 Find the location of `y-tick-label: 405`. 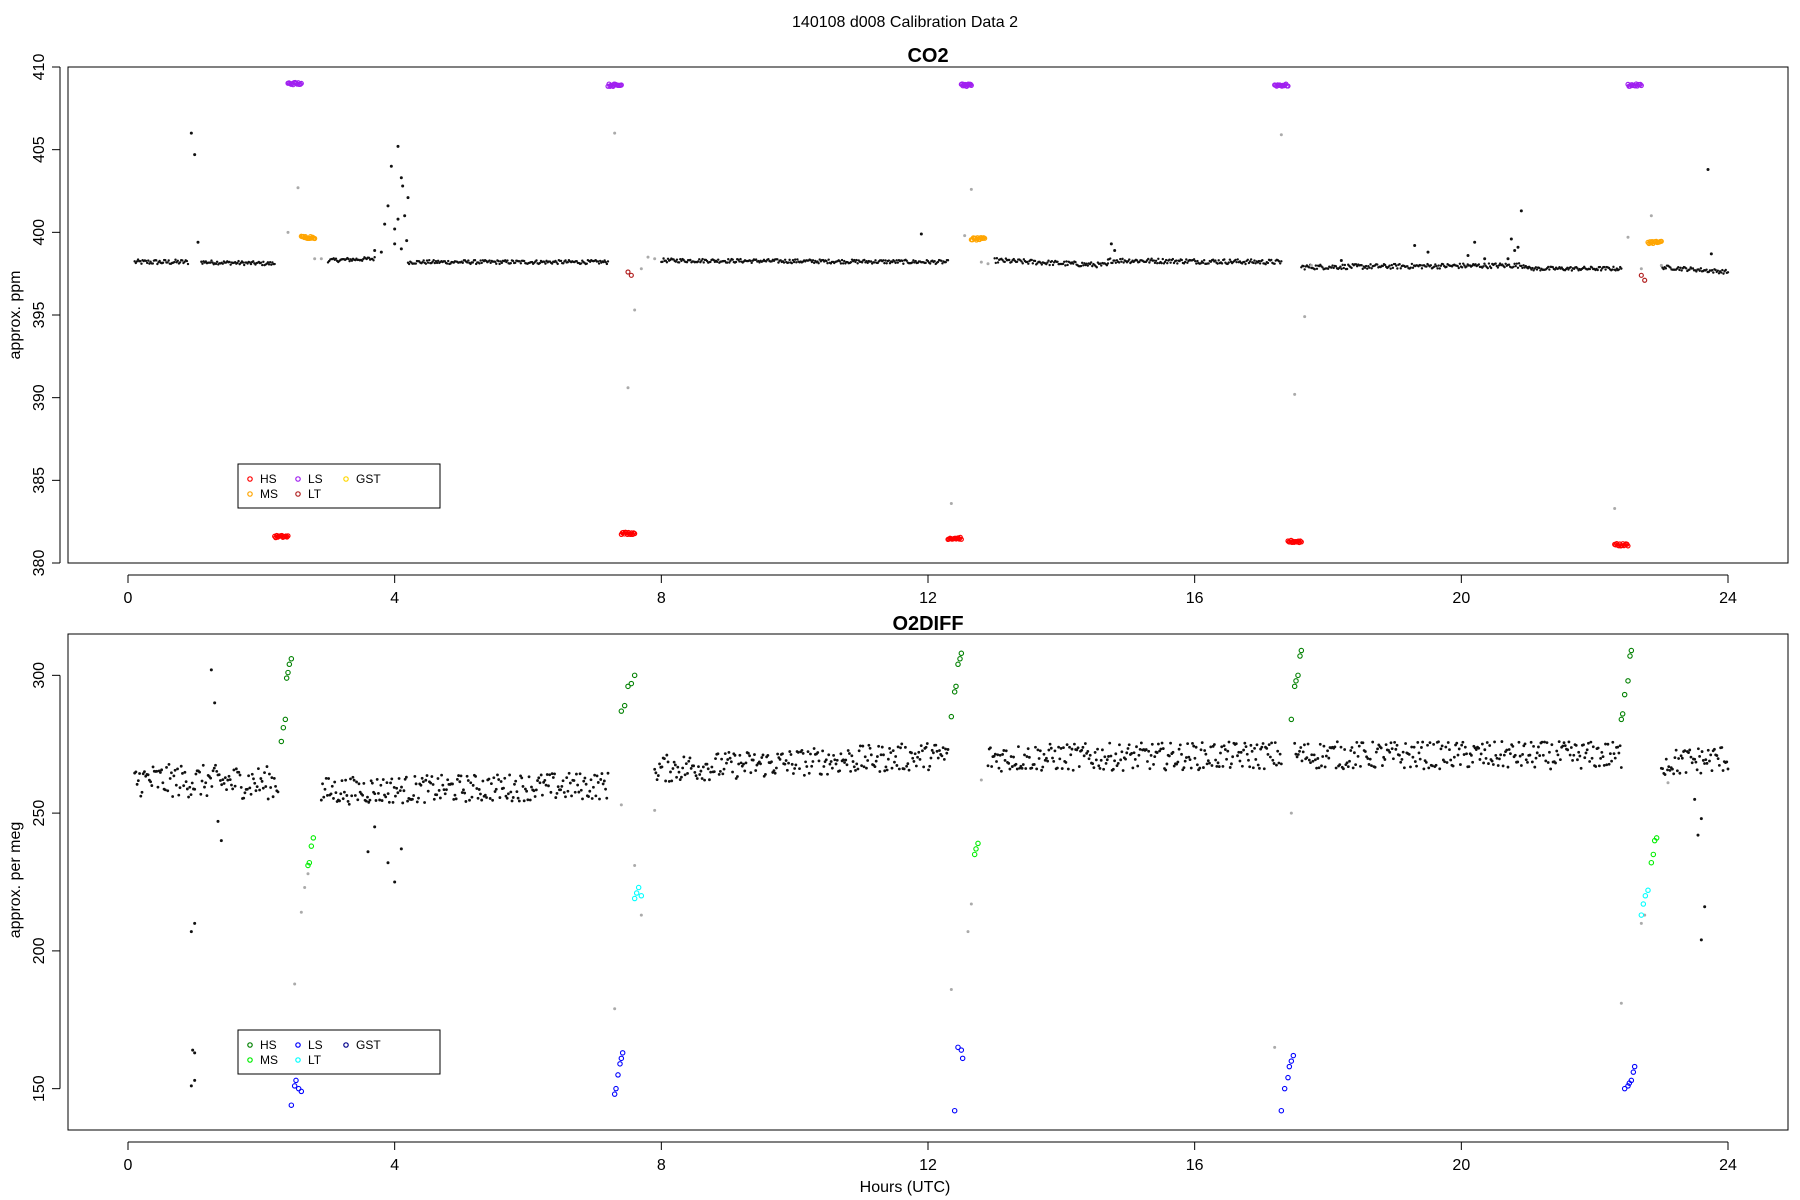

y-tick-label: 405 is located at coordinates (39, 149).